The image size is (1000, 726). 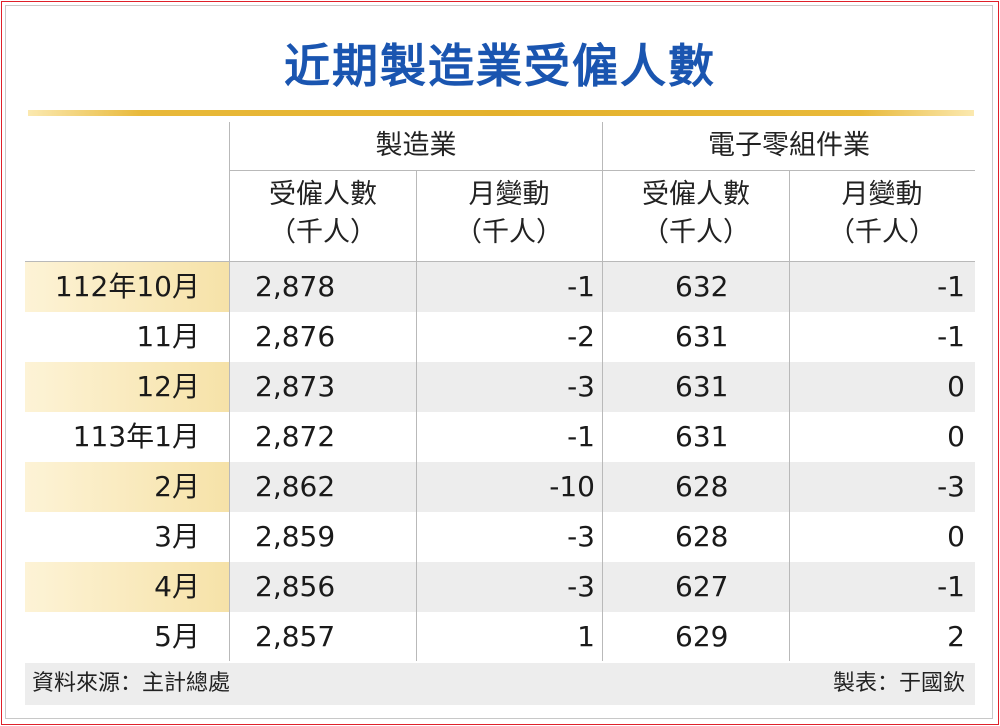 I want to click on column-header-ele-employees: 受僱人數 （千人）, so click(x=696, y=217).